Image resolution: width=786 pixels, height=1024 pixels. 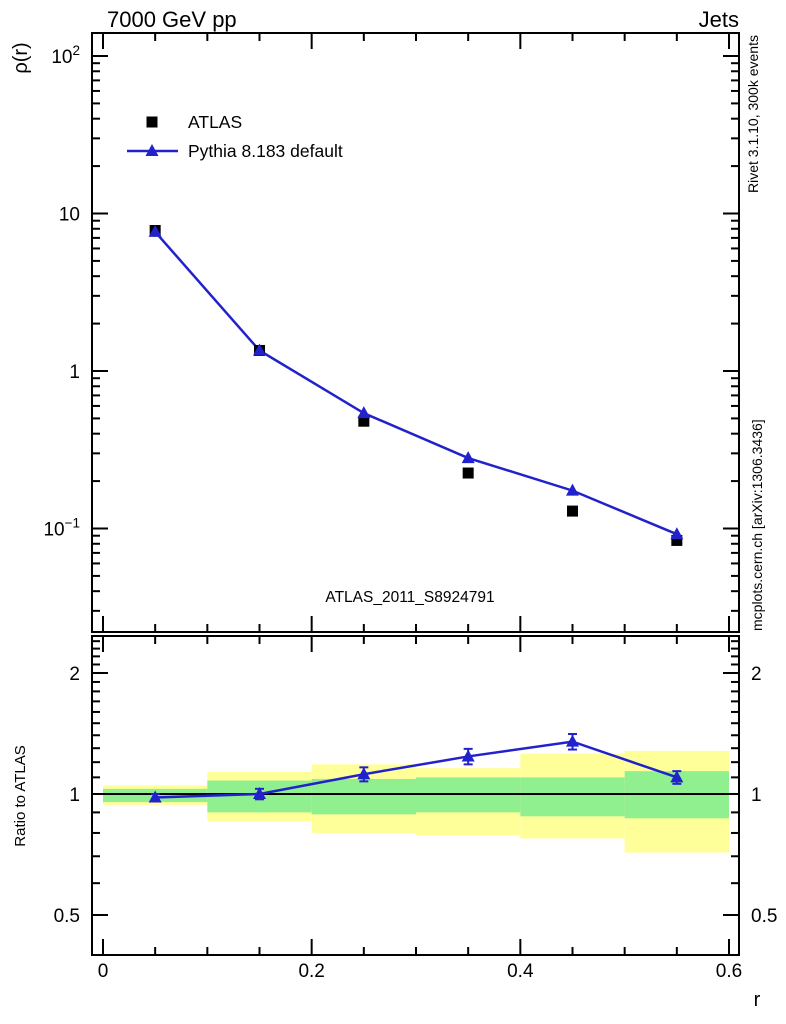 What do you see at coordinates (756, 795) in the screenshot?
I see `ratio-y-tick-label-right: 1` at bounding box center [756, 795].